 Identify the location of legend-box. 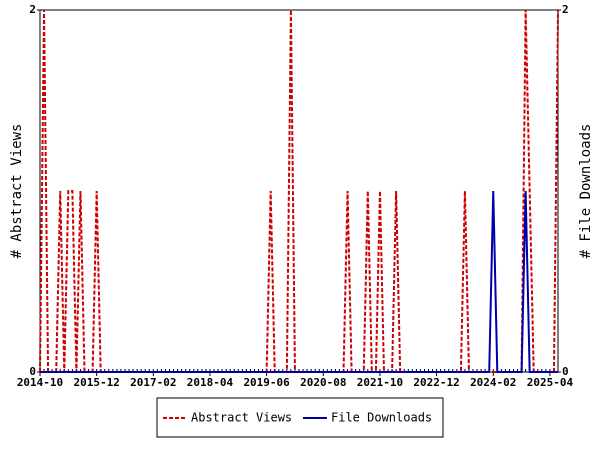
(300, 417).